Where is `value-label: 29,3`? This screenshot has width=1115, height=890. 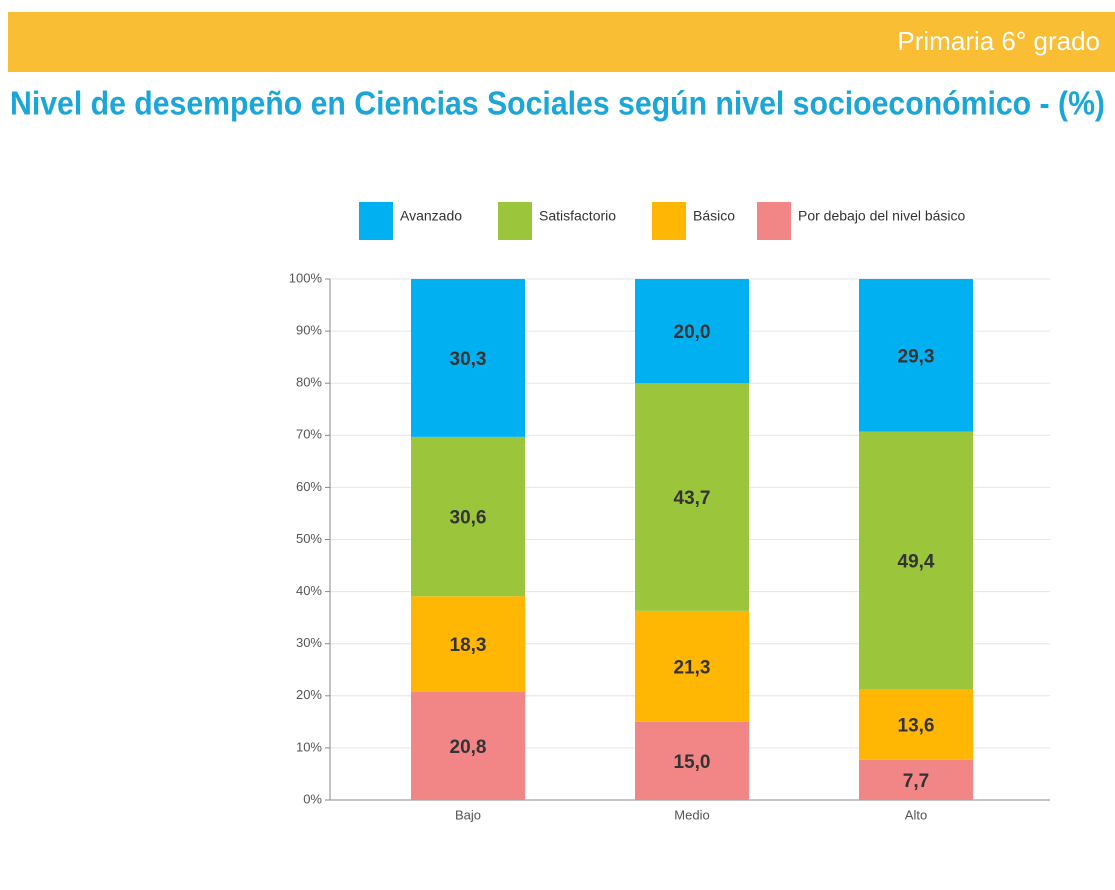
value-label: 29,3 is located at coordinates (916, 356).